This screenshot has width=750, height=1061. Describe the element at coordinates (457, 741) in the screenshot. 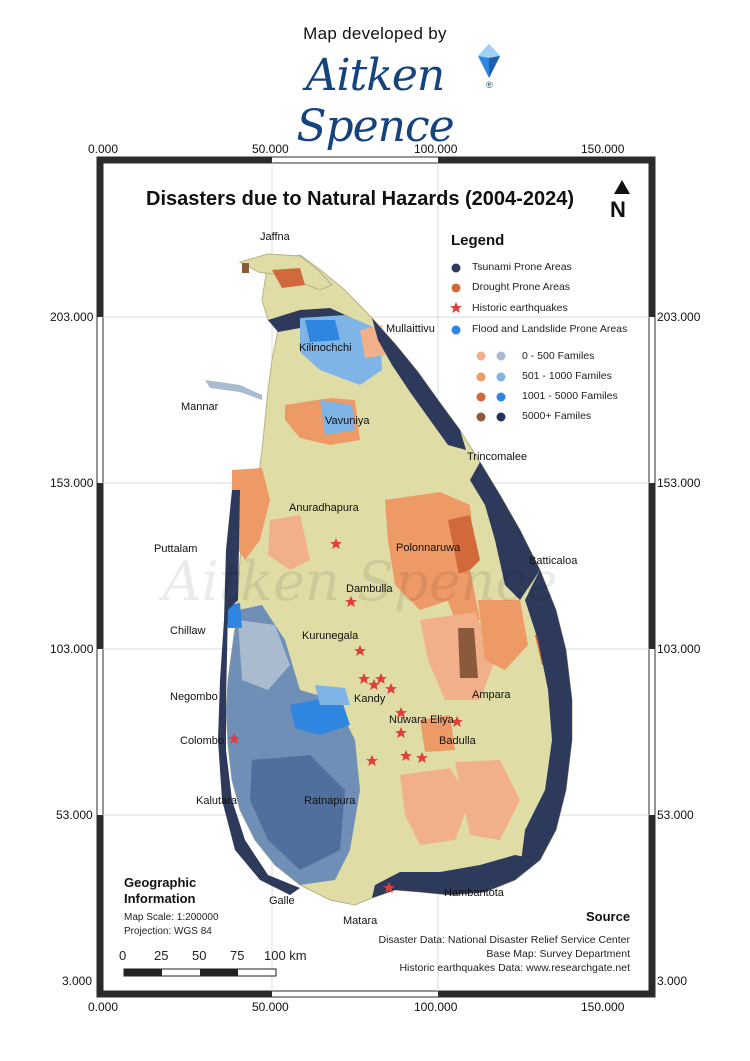

I see `place-label: Badulla` at that location.